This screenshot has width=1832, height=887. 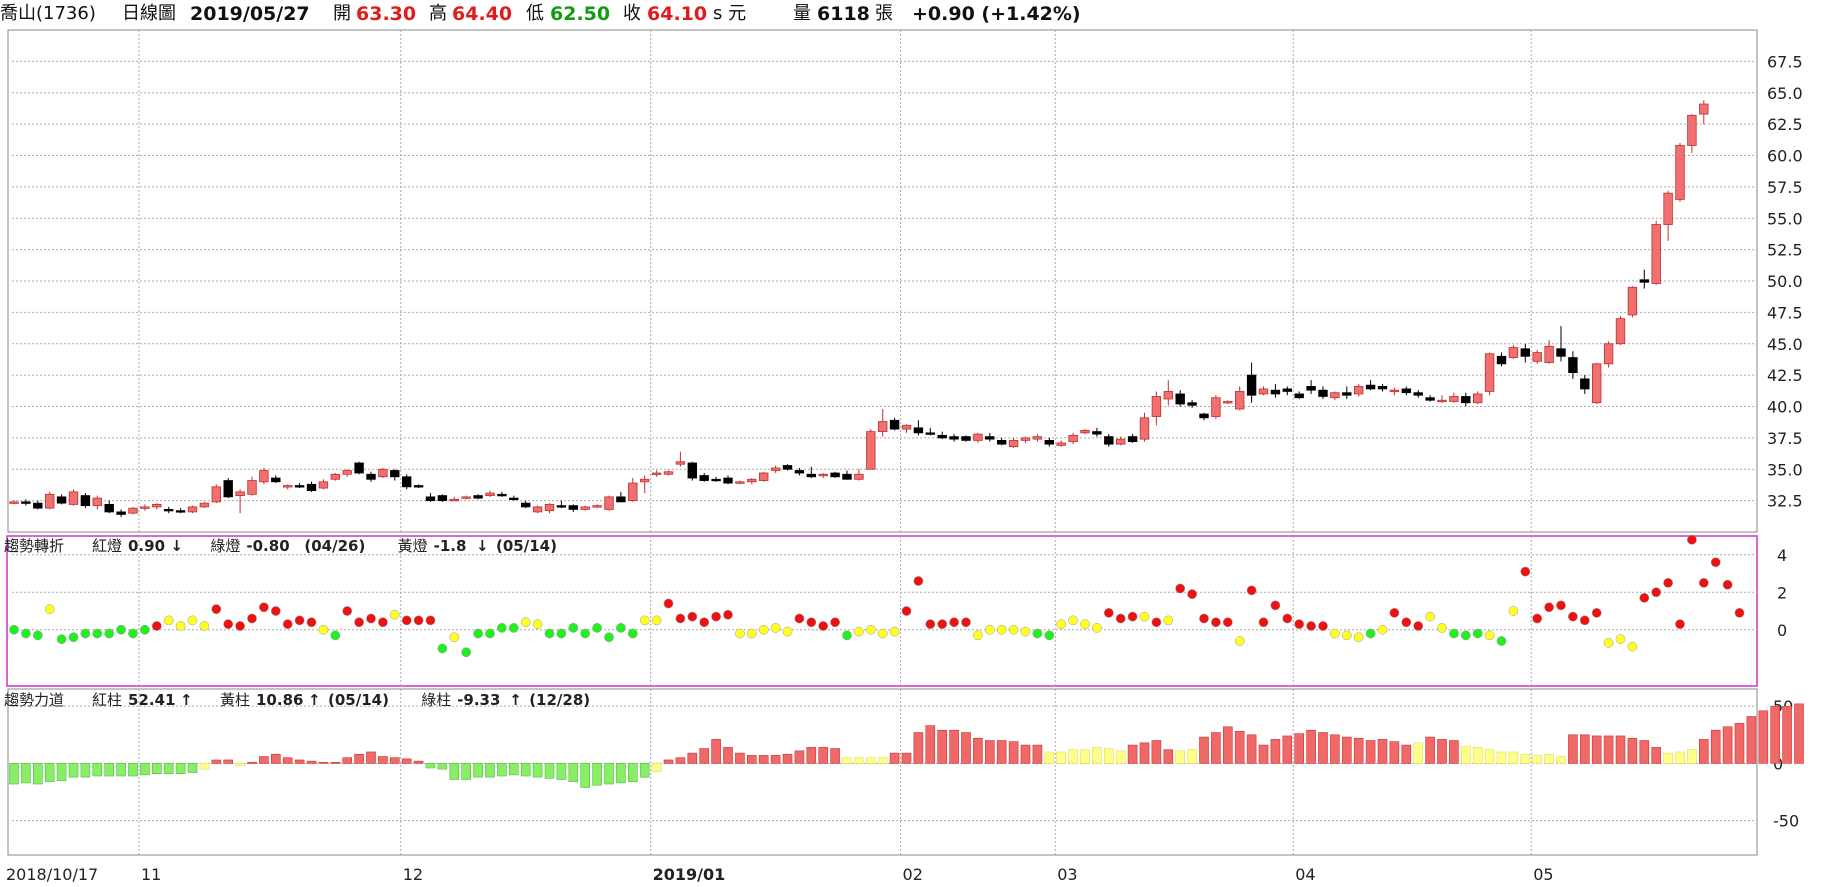 What do you see at coordinates (1785, 218) in the screenshot?
I see `price-tick-label: 55.0` at bounding box center [1785, 218].